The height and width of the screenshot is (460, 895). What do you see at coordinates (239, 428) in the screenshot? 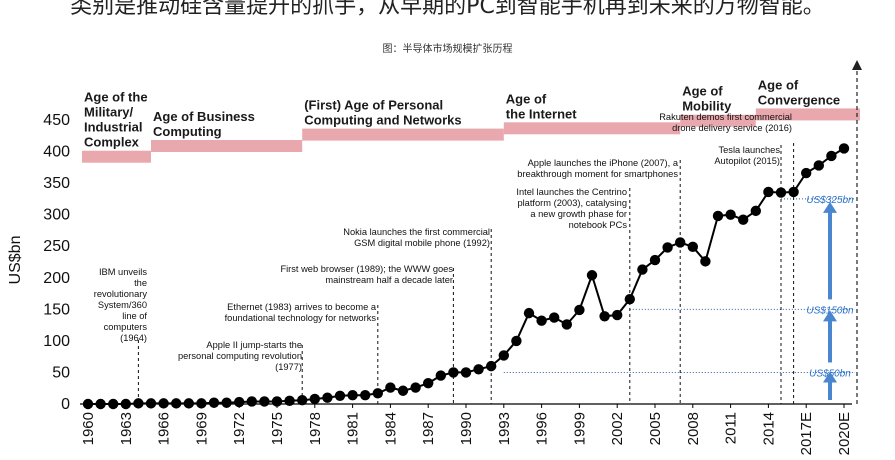
I see `x-tick-label: 1972` at bounding box center [239, 428].